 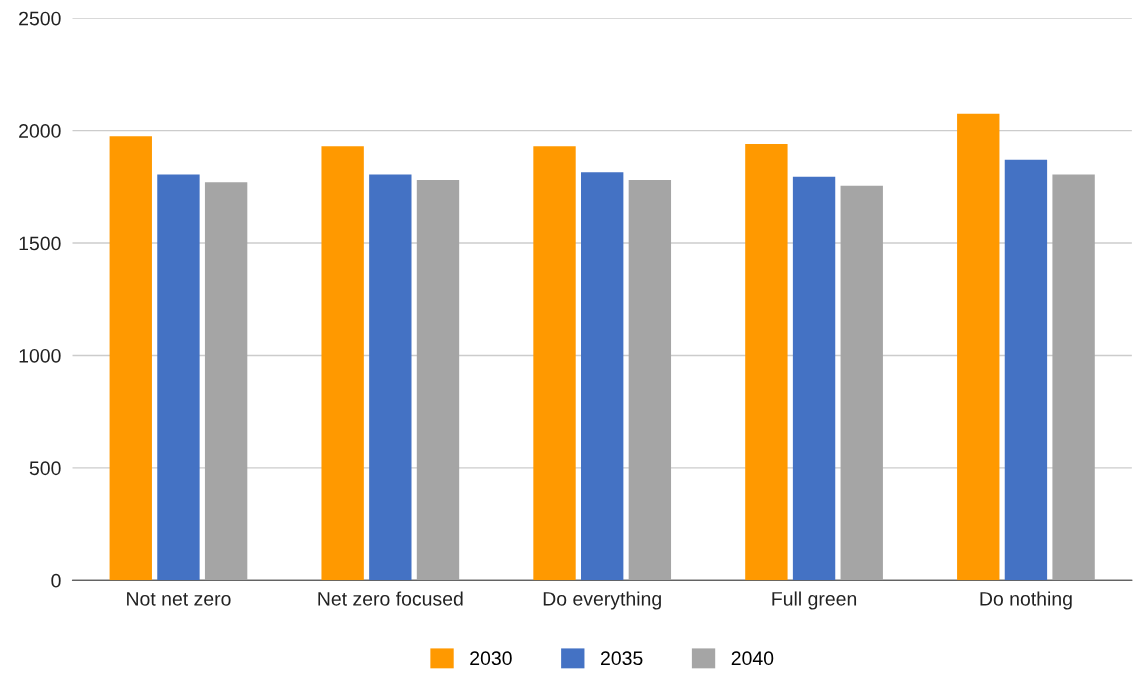 I want to click on legend-label: 2030, so click(x=491, y=658).